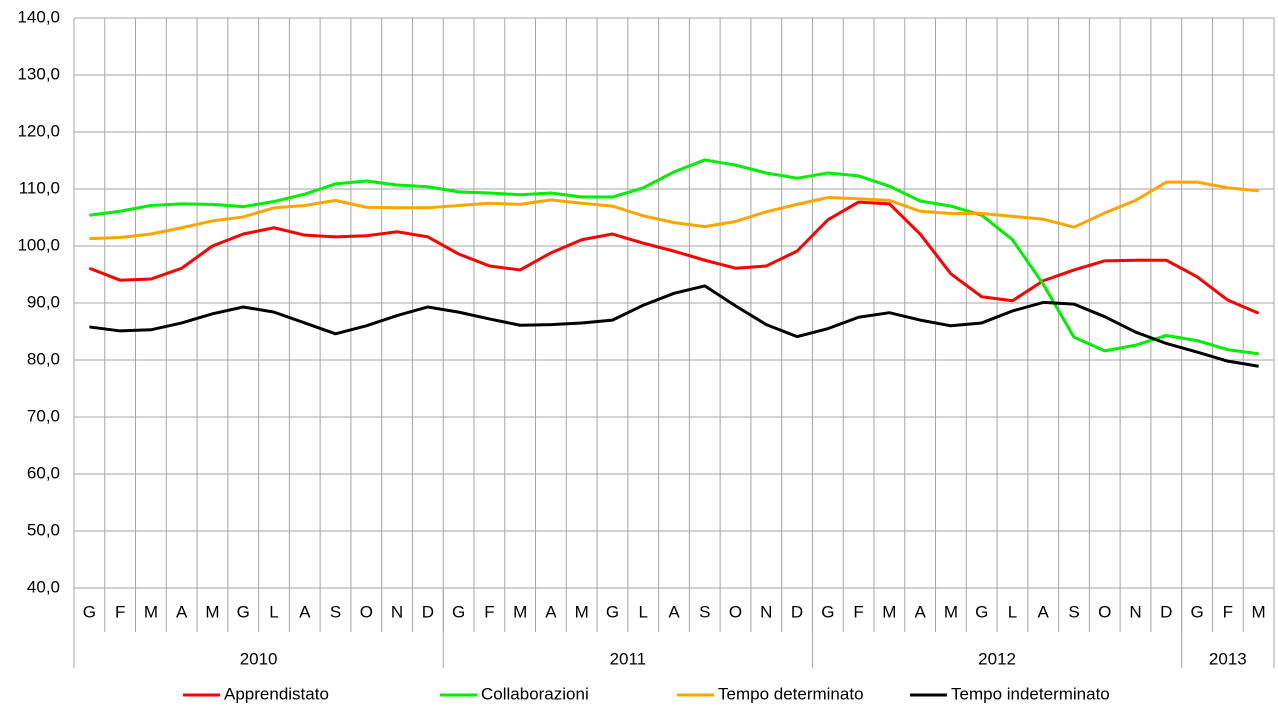 This screenshot has width=1278, height=710. Describe the element at coordinates (276, 693) in the screenshot. I see `legend-label: Apprendistato` at that location.